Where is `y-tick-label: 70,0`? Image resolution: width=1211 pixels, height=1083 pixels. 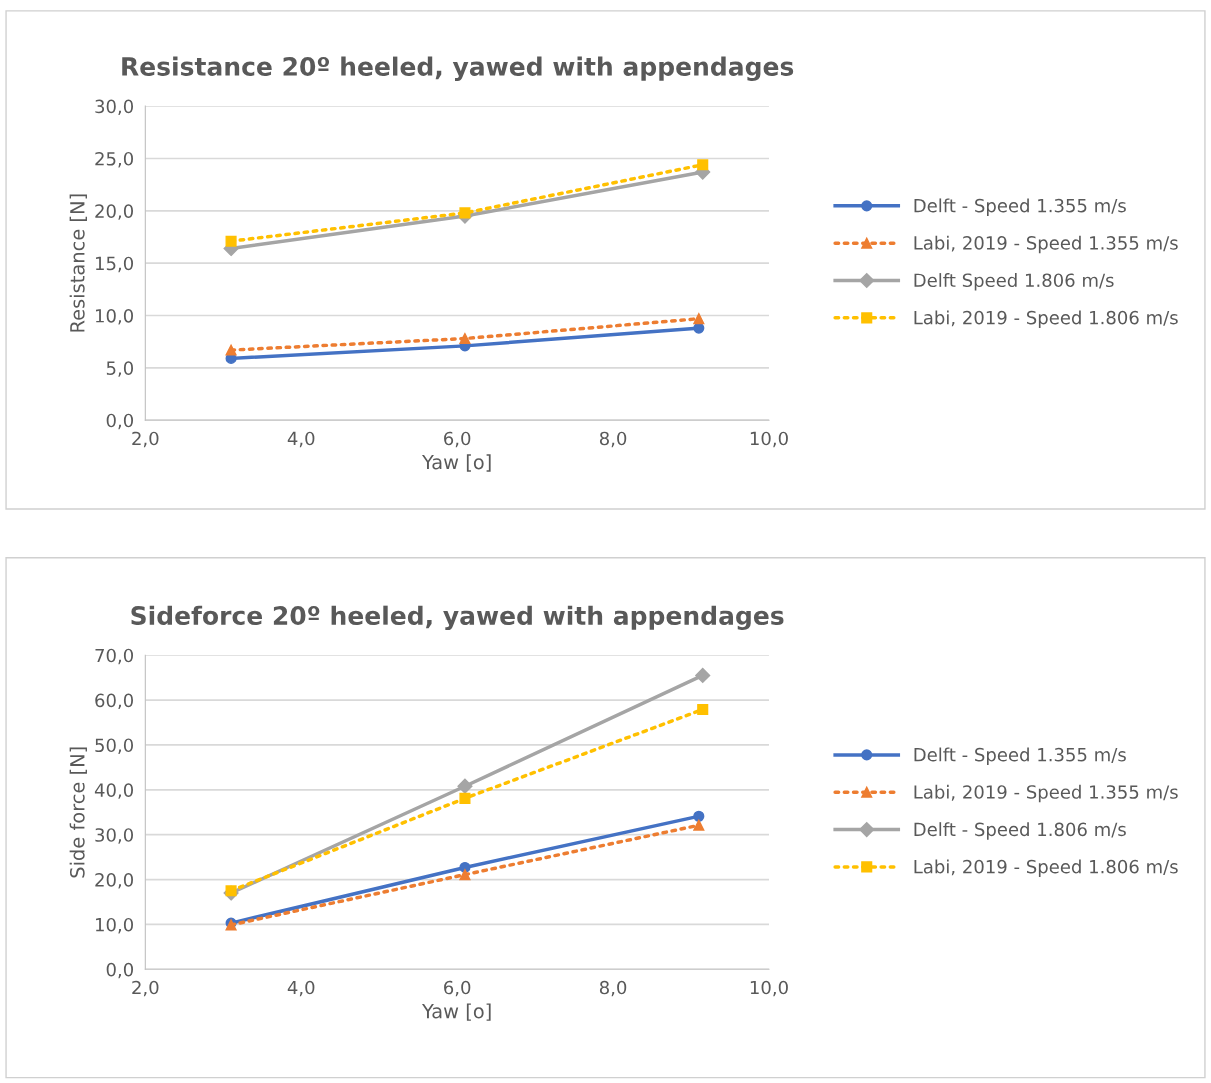 y-tick-label: 70,0 is located at coordinates (114, 656).